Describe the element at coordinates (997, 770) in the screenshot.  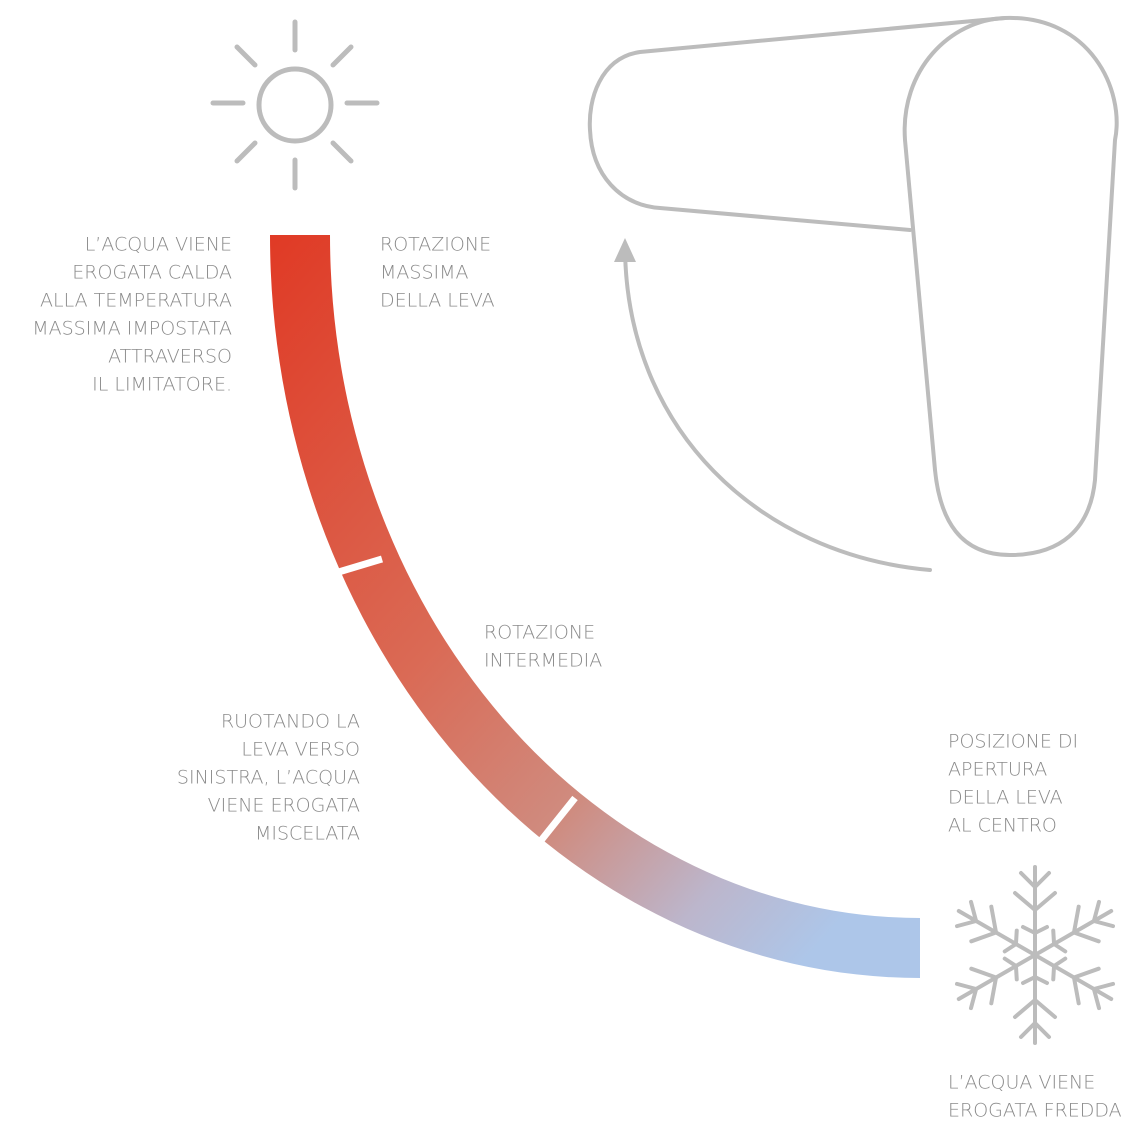
I see `label-line: APERTURA` at that location.